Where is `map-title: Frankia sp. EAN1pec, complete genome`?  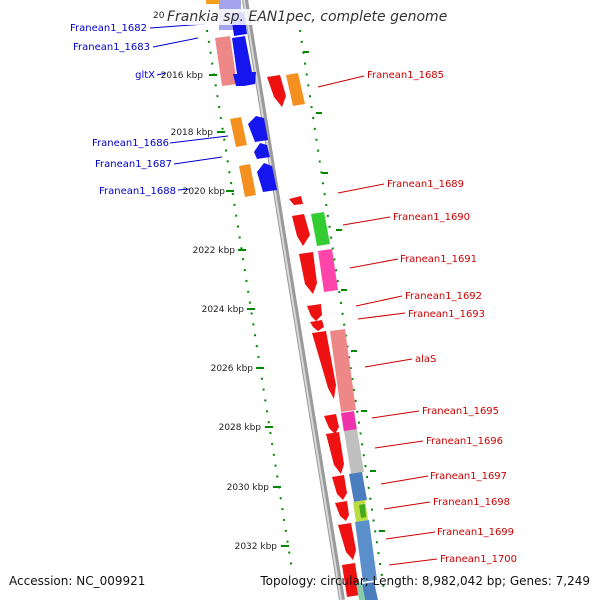
map-title: Frankia sp. EAN1pec, complete genome is located at coordinates (307, 17).